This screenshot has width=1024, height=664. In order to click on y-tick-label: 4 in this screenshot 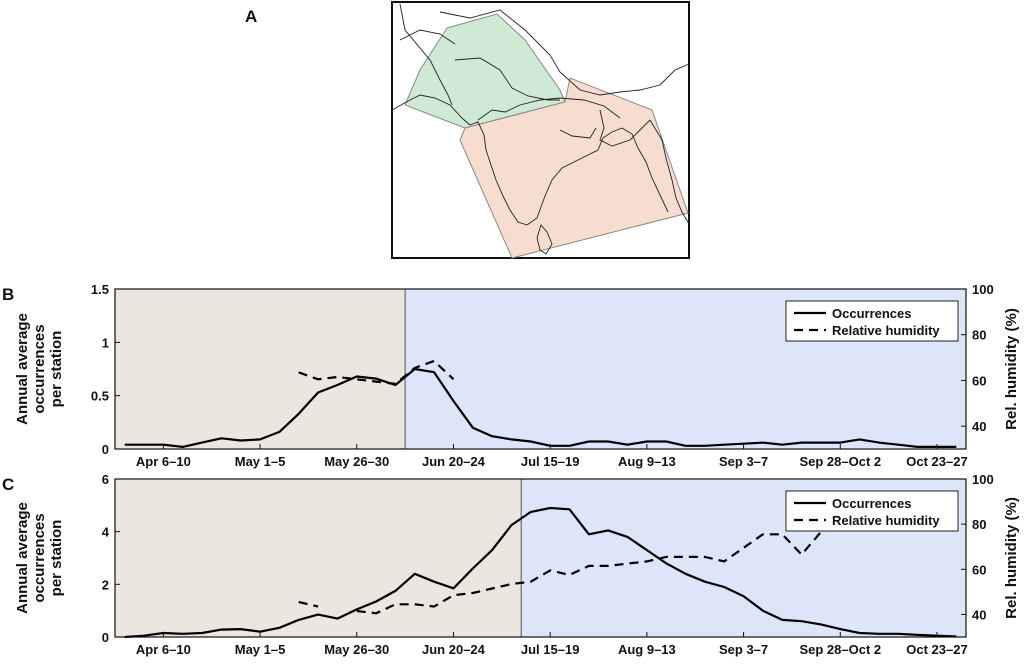, I will do `click(106, 532)`.